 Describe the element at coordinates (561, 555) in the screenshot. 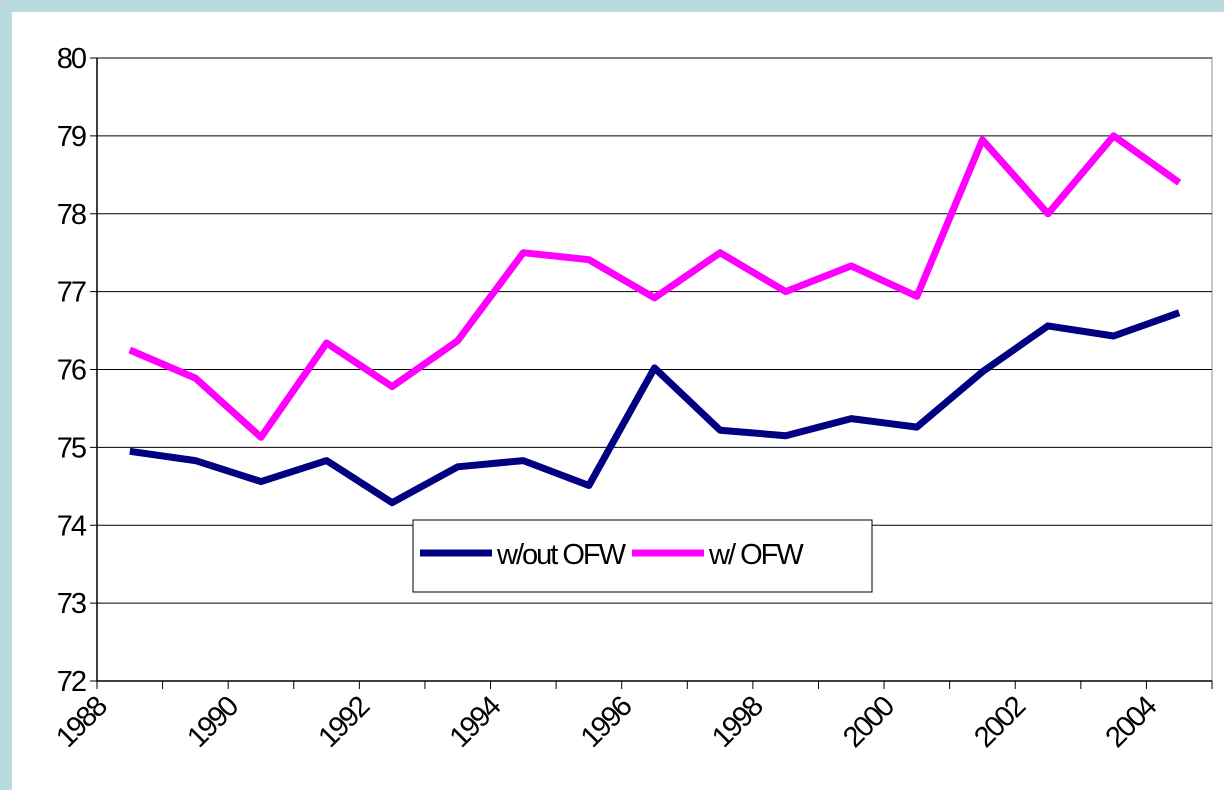

I see `legend-label: w/out OFW` at that location.